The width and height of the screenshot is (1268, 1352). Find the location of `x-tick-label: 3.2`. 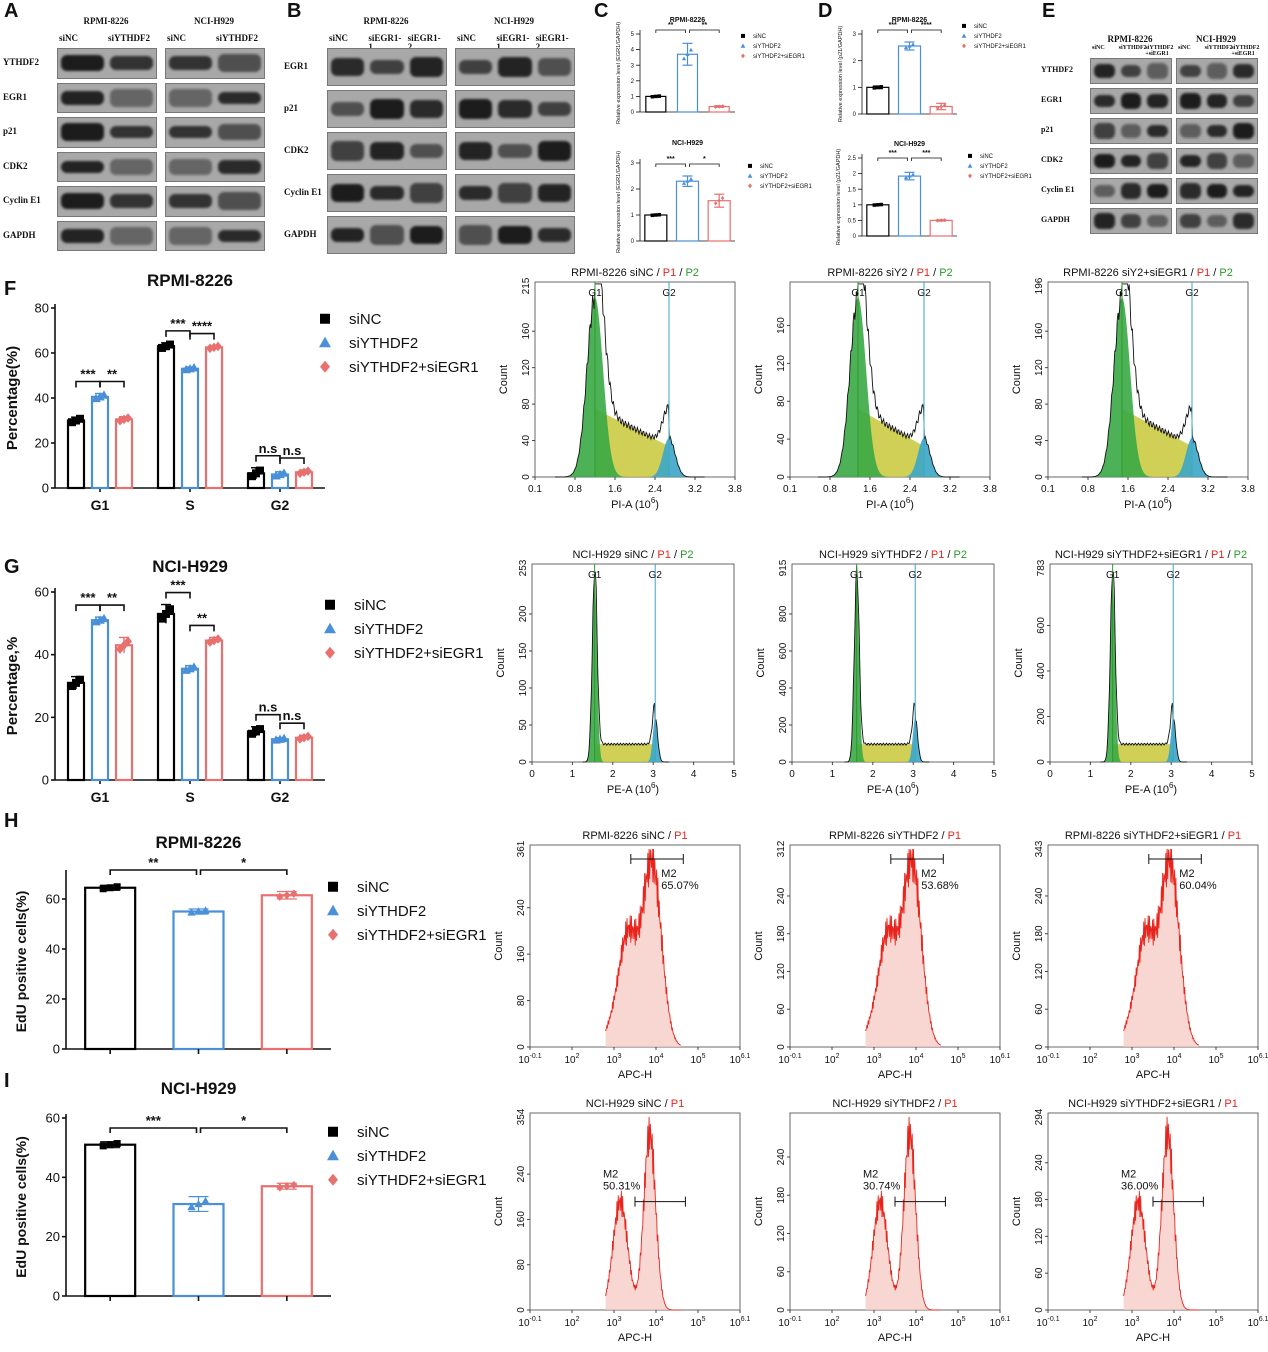

x-tick-label: 3.2 is located at coordinates (1208, 489).